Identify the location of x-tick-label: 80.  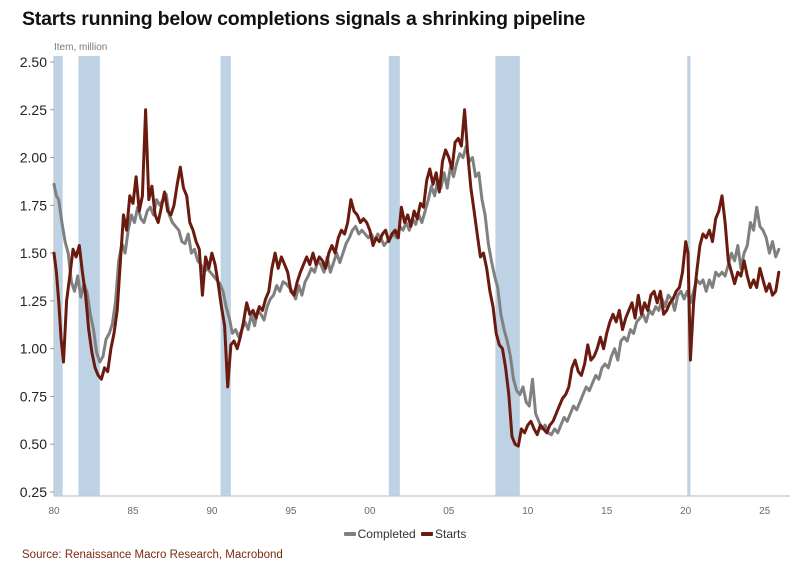
(54, 511).